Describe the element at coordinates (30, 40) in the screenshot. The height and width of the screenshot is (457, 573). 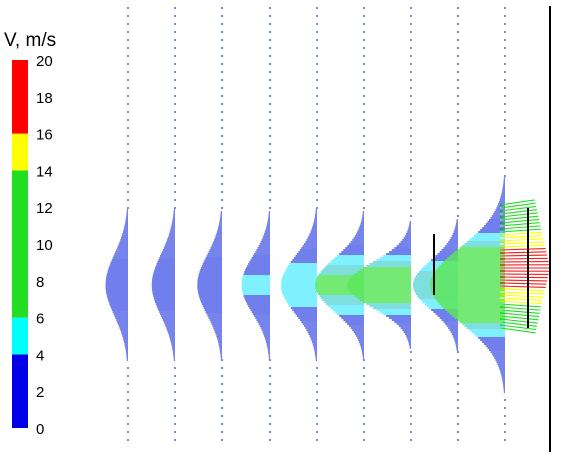
I see `colorbar-title: V, m/s` at that location.